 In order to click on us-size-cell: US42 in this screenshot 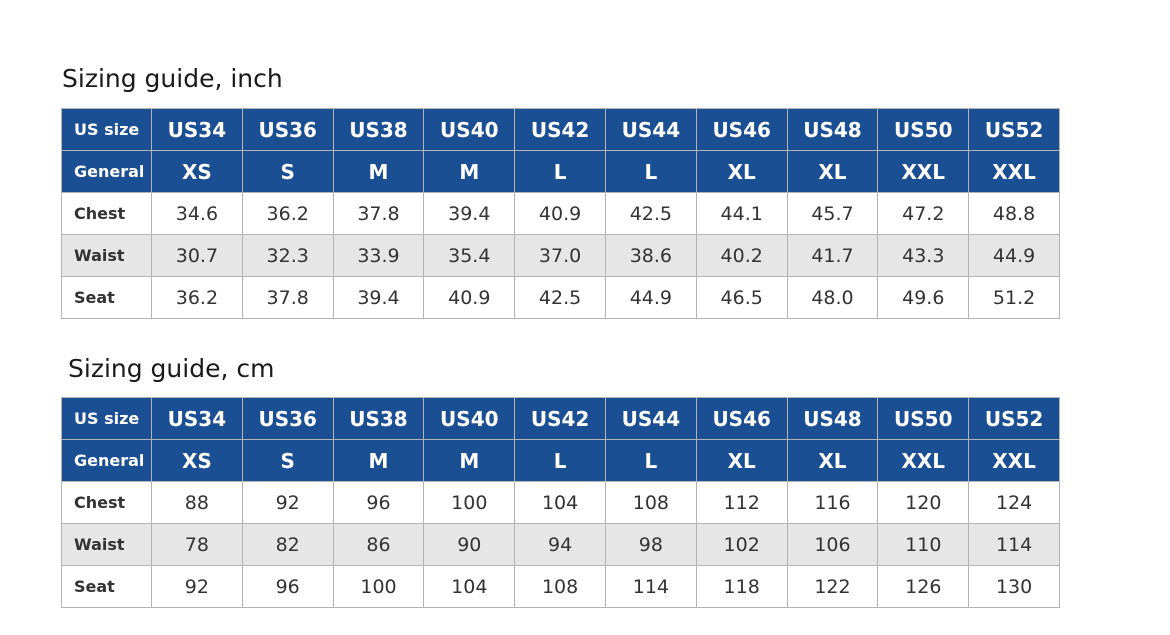, I will do `click(560, 129)`.